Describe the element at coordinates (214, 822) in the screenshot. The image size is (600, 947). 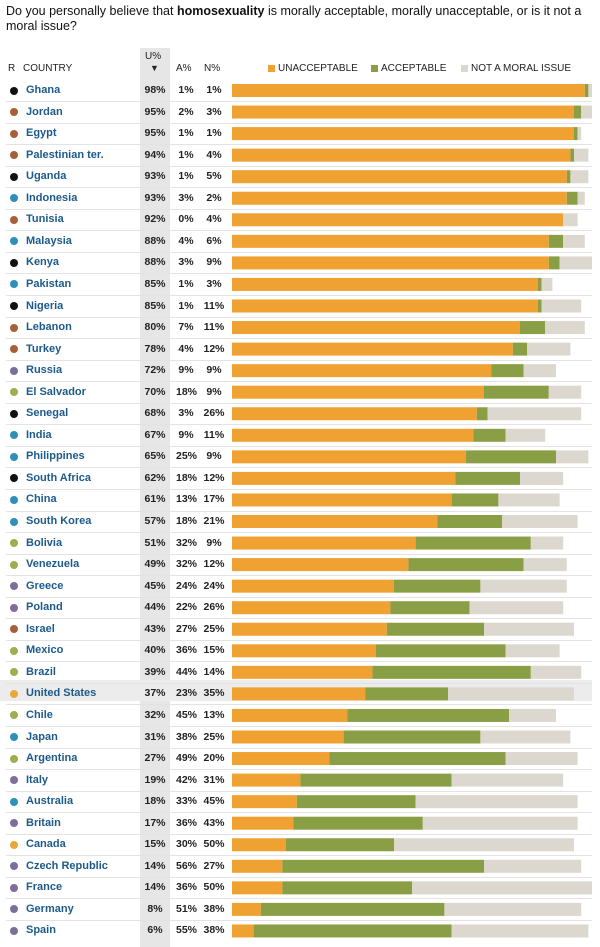
I see `not-moral-pct: 43%` at that location.